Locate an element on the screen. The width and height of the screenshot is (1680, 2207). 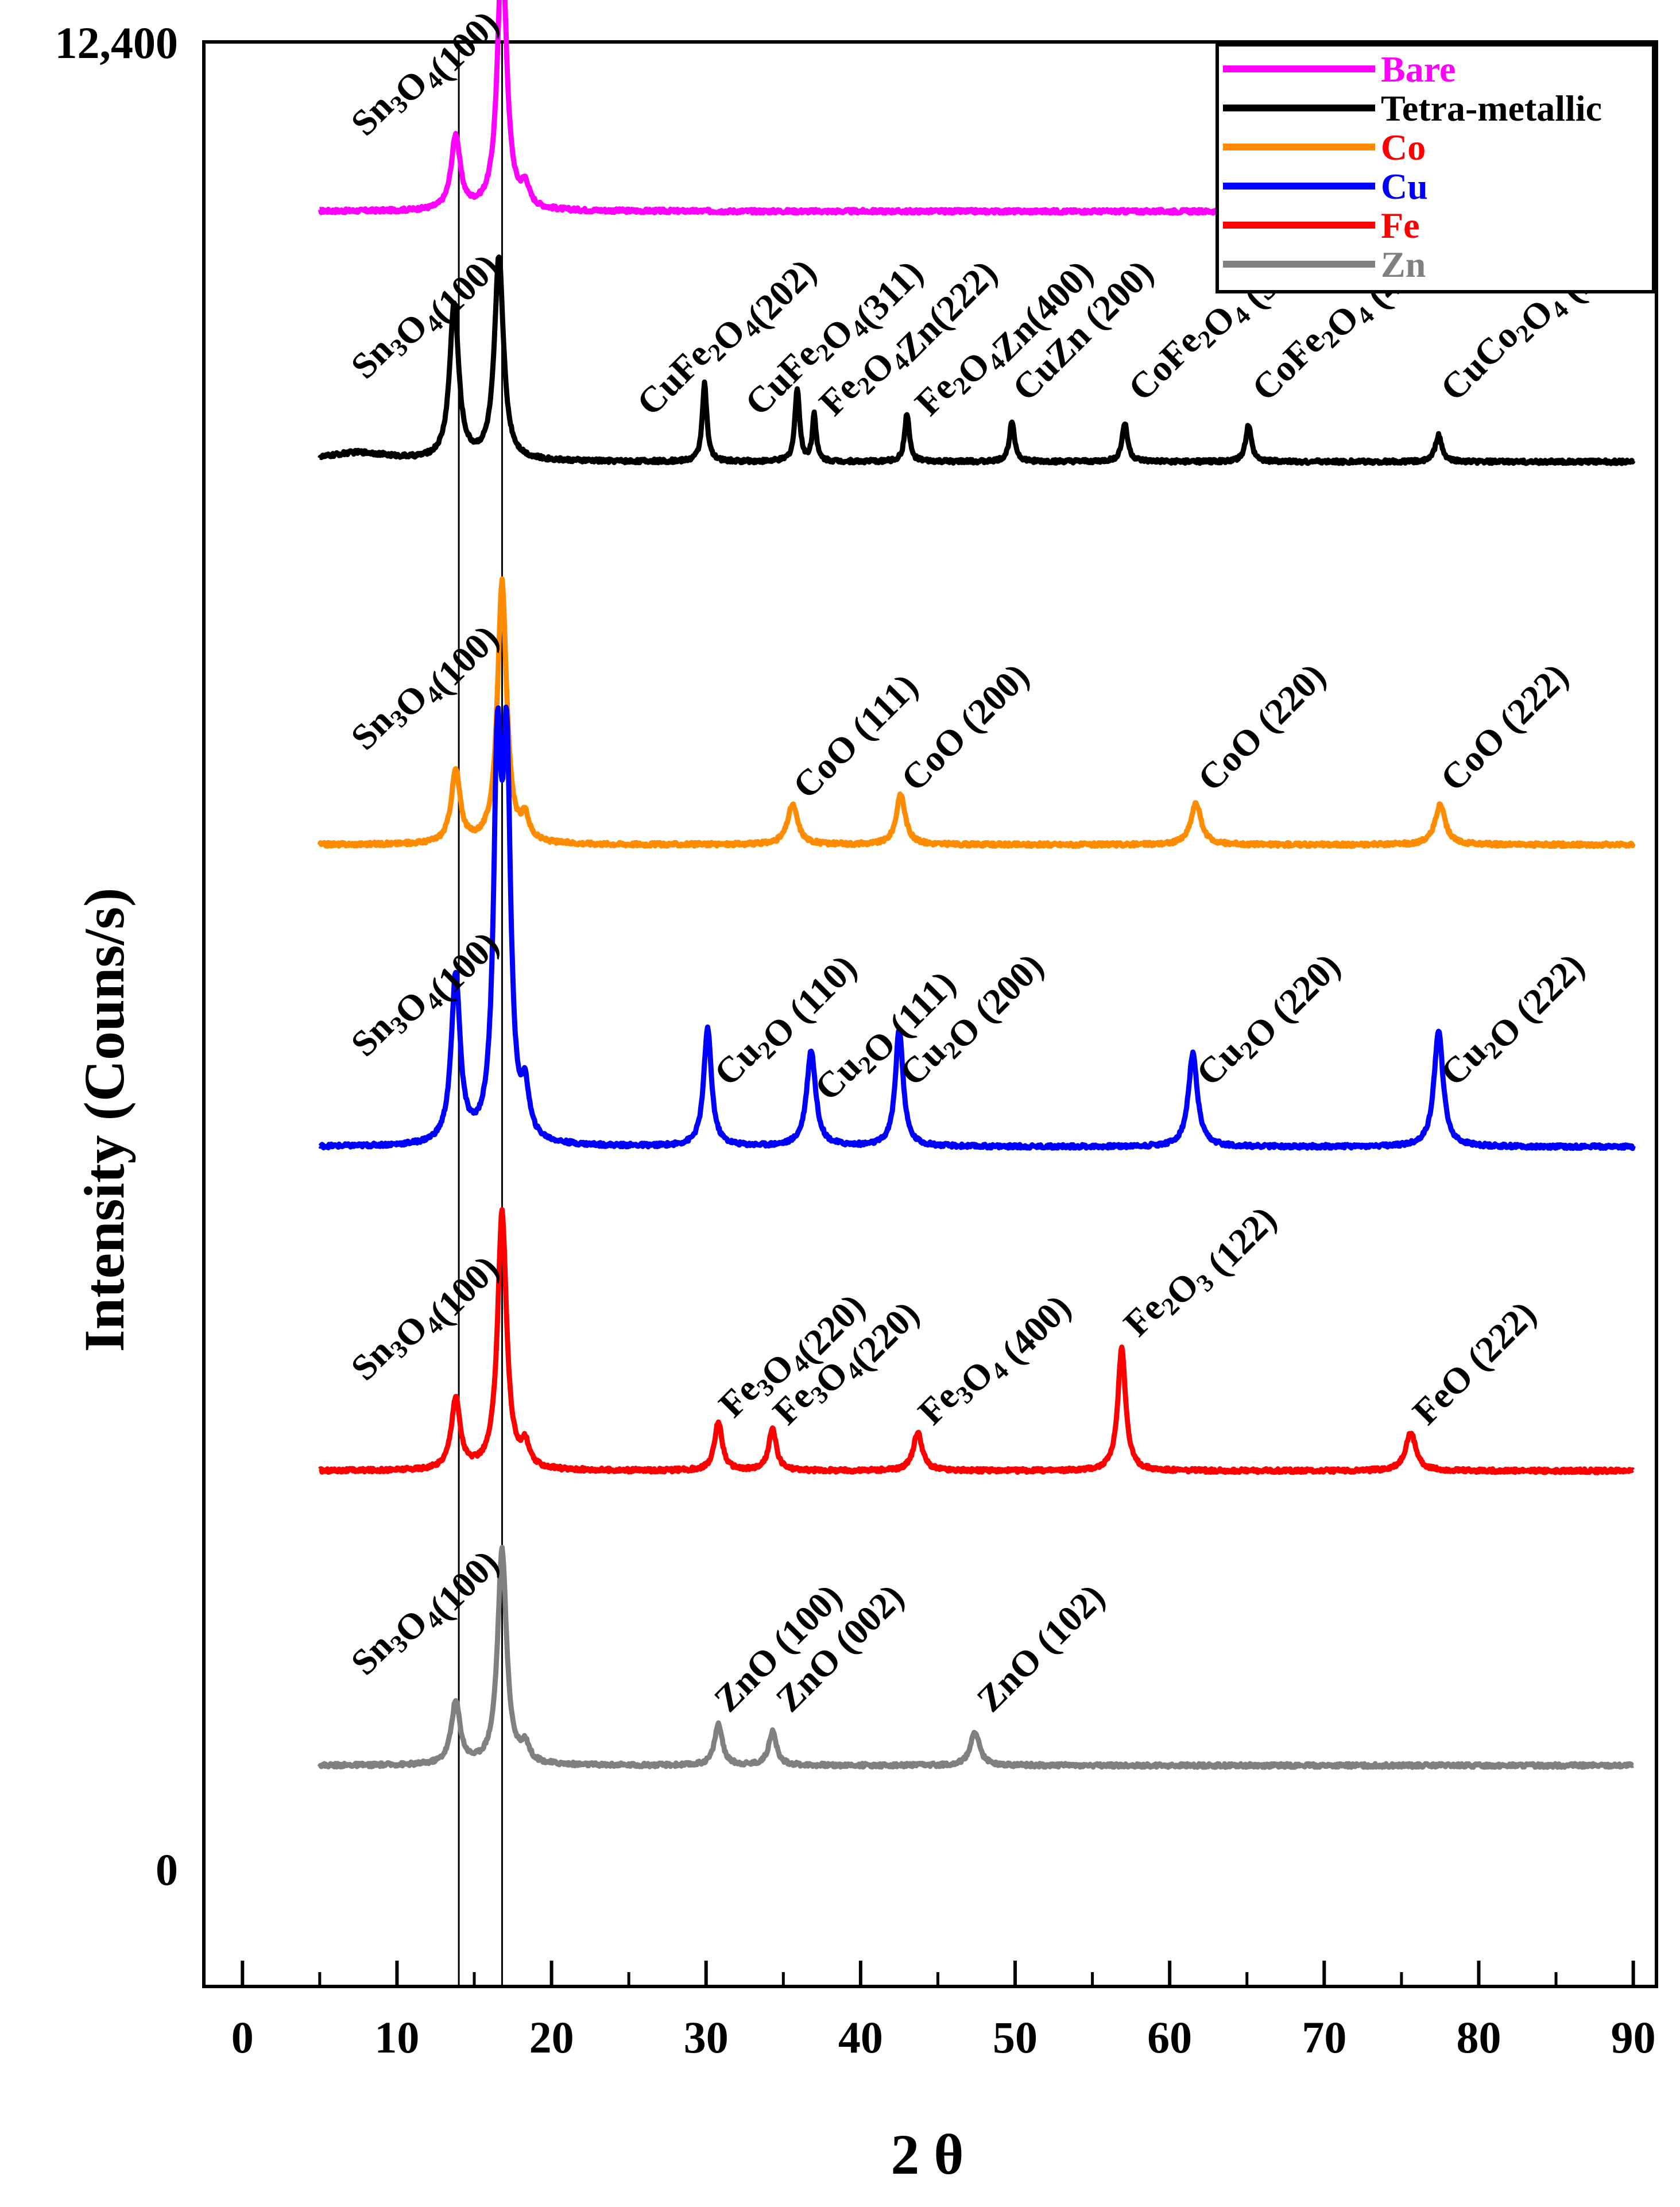
peak-label-co-3: CoO (220) is located at coordinates (1261, 727).